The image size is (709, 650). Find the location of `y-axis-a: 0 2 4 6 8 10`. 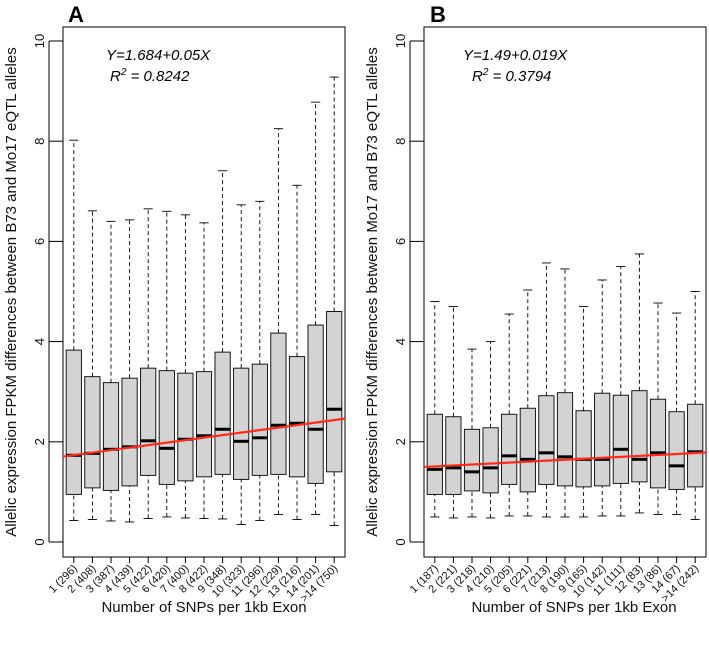

y-axis-a: 0 2 4 6 8 10 is located at coordinates (47, 290).